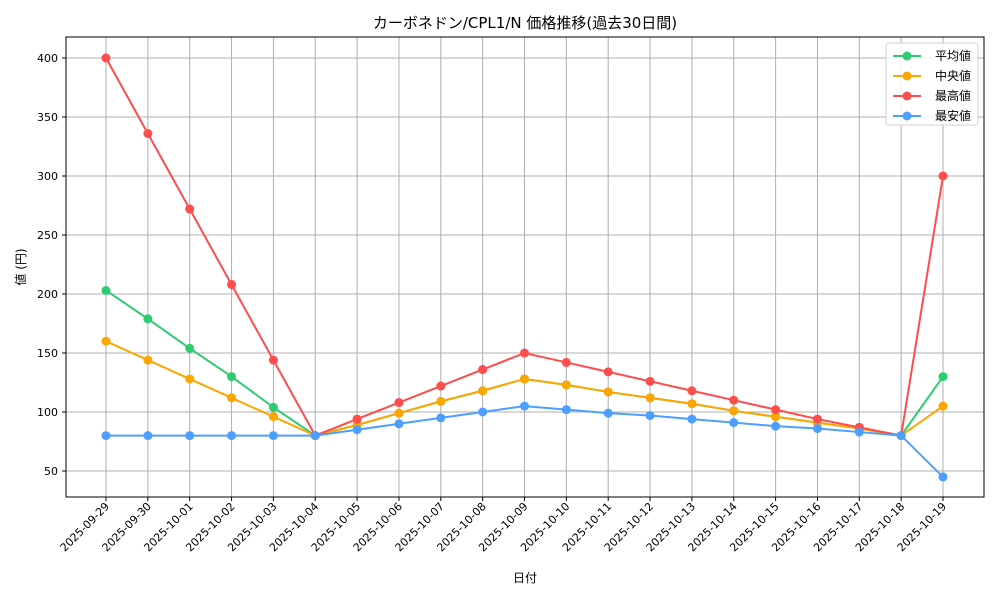 The height and width of the screenshot is (604, 1000). Describe the element at coordinates (47, 294) in the screenshot. I see `y-tick-label: 200` at that location.